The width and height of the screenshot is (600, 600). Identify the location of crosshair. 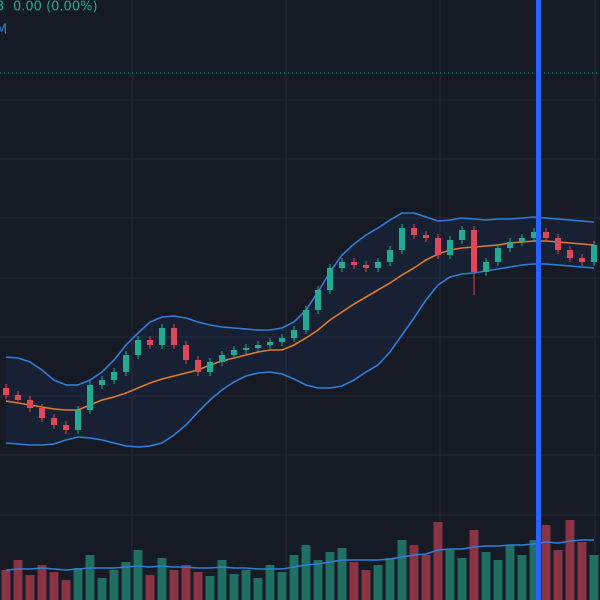
(538, 300).